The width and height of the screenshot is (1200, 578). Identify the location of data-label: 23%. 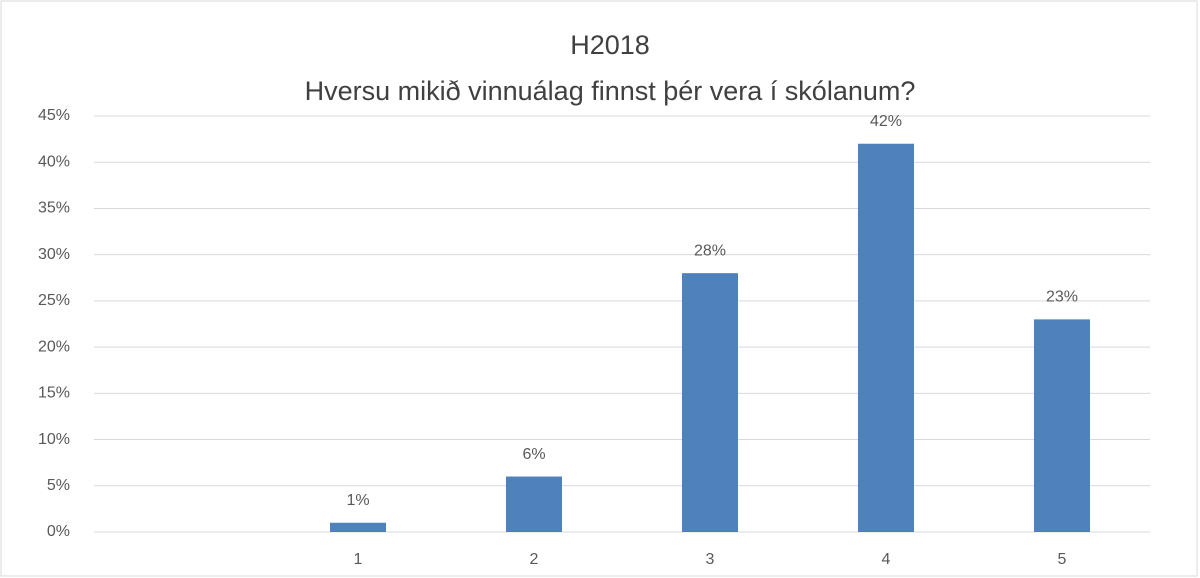
(1062, 297).